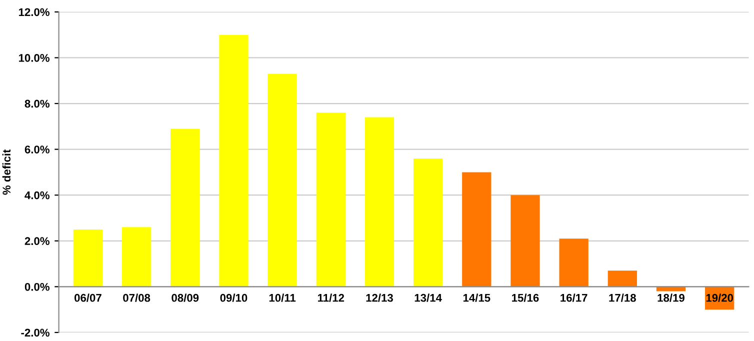 The height and width of the screenshot is (341, 754). Describe the element at coordinates (671, 298) in the screenshot. I see `x-tick-label: 18/19` at that location.